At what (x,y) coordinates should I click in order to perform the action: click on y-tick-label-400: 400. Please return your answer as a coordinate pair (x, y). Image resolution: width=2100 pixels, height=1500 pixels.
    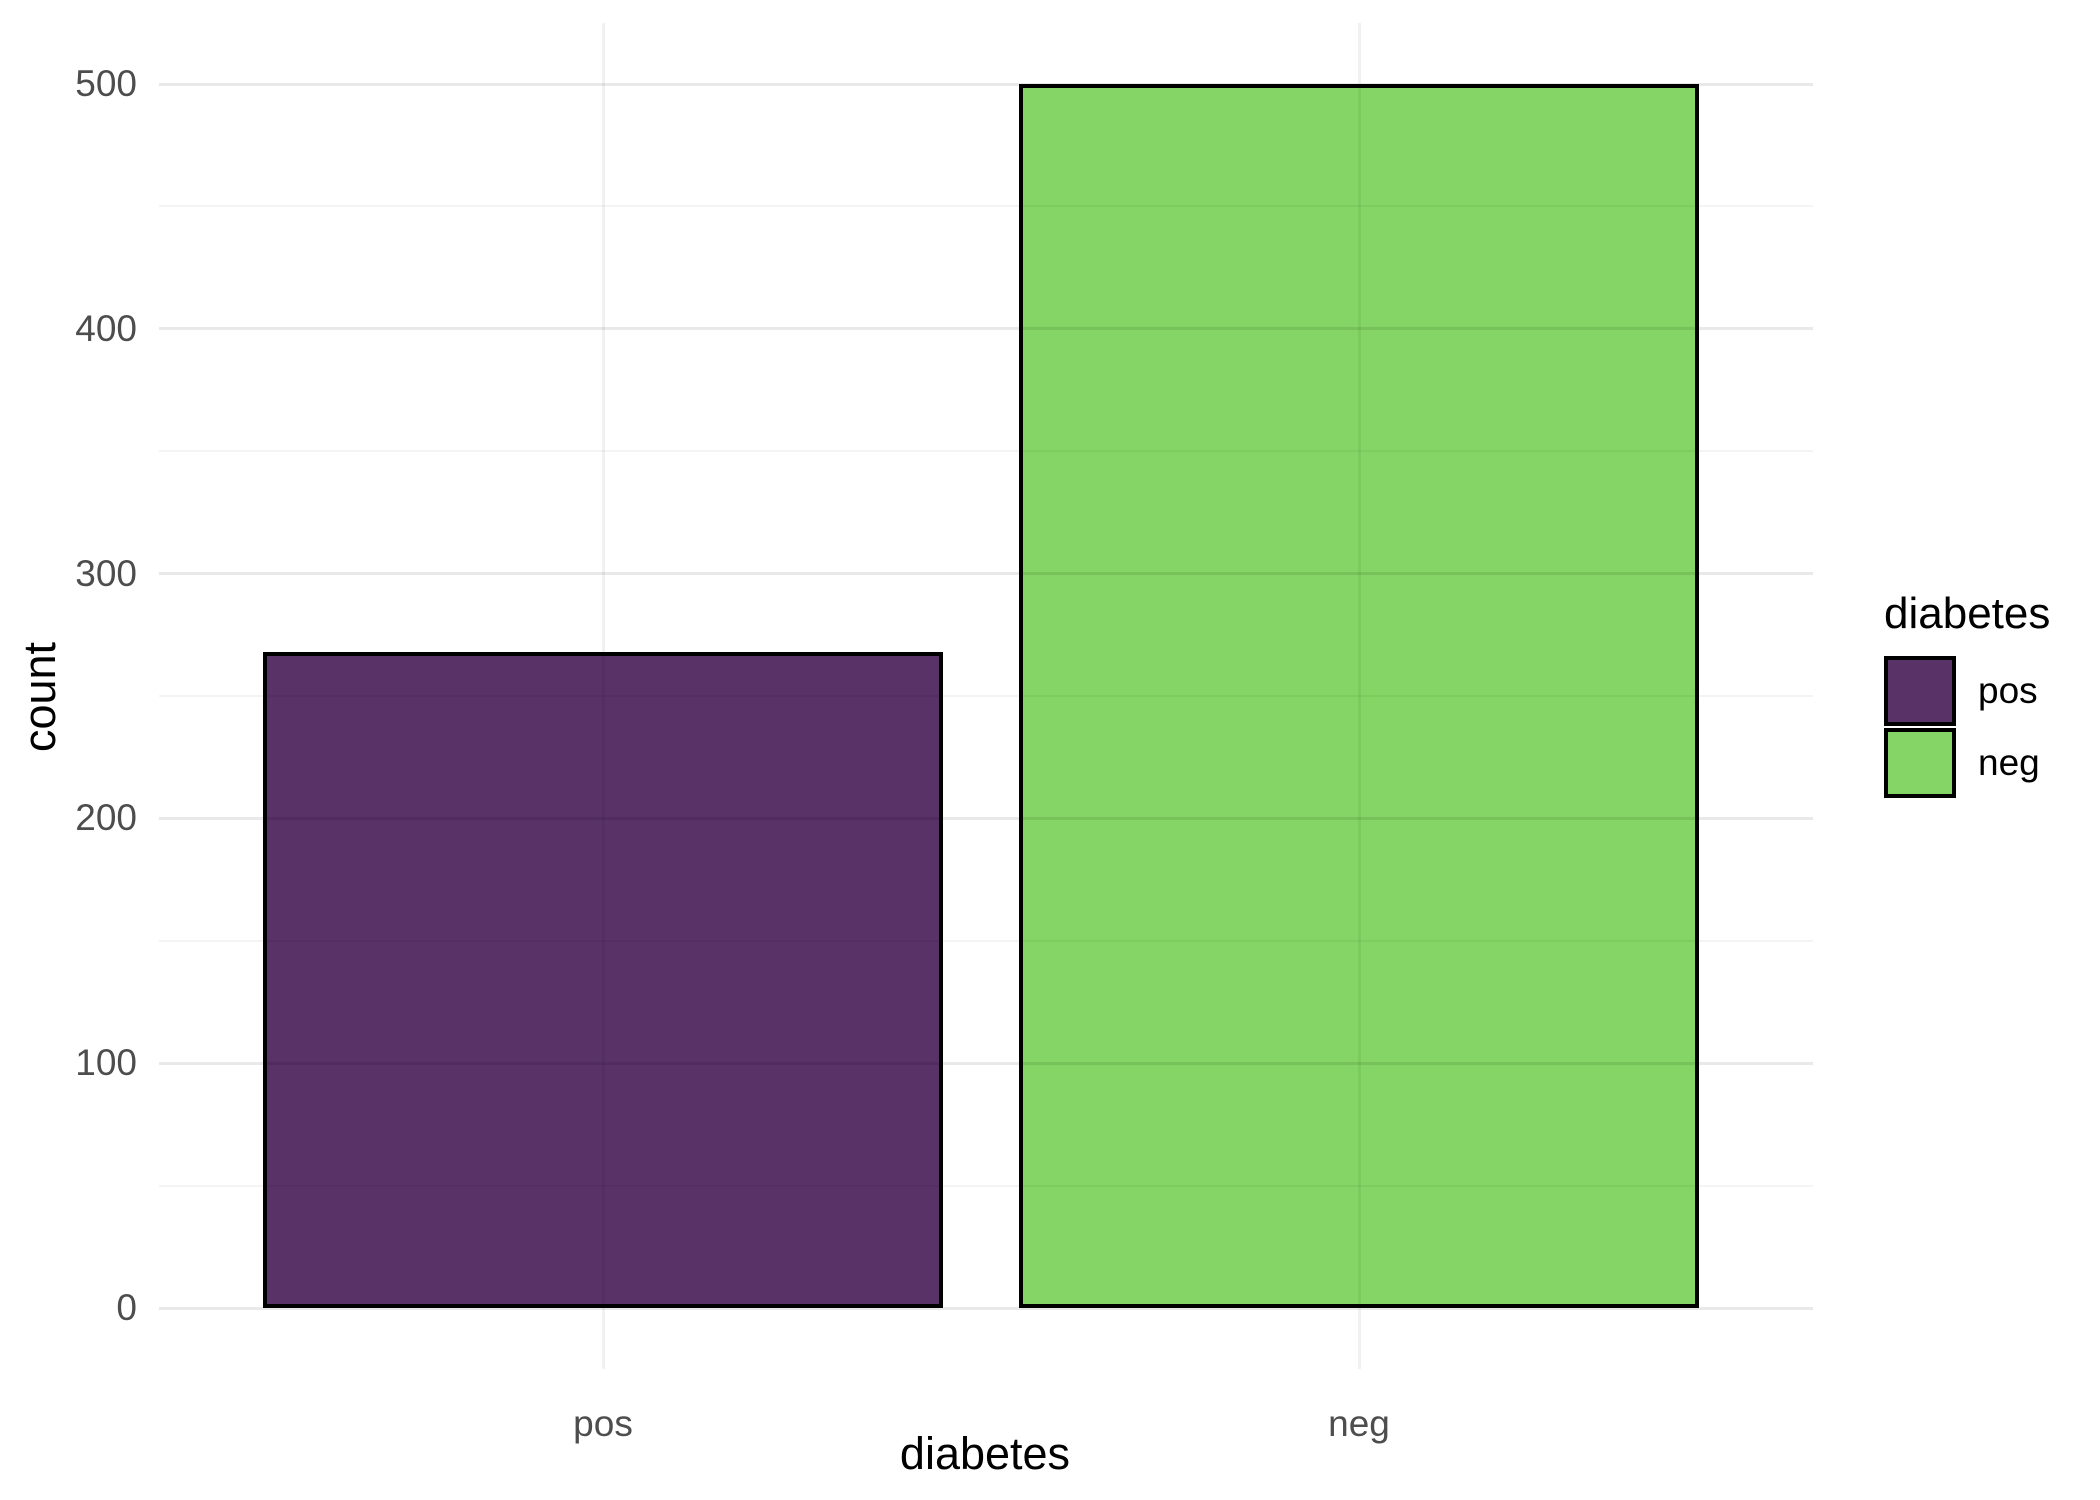
    Looking at the image, I should click on (106, 328).